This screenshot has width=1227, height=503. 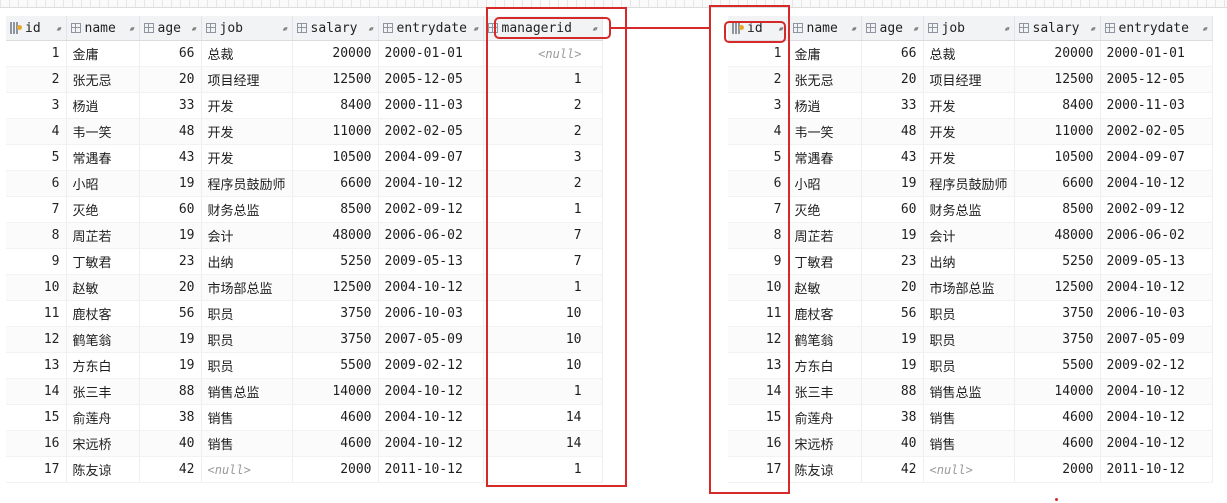 What do you see at coordinates (103, 157) in the screenshot?
I see `cell-name: 常遇春` at bounding box center [103, 157].